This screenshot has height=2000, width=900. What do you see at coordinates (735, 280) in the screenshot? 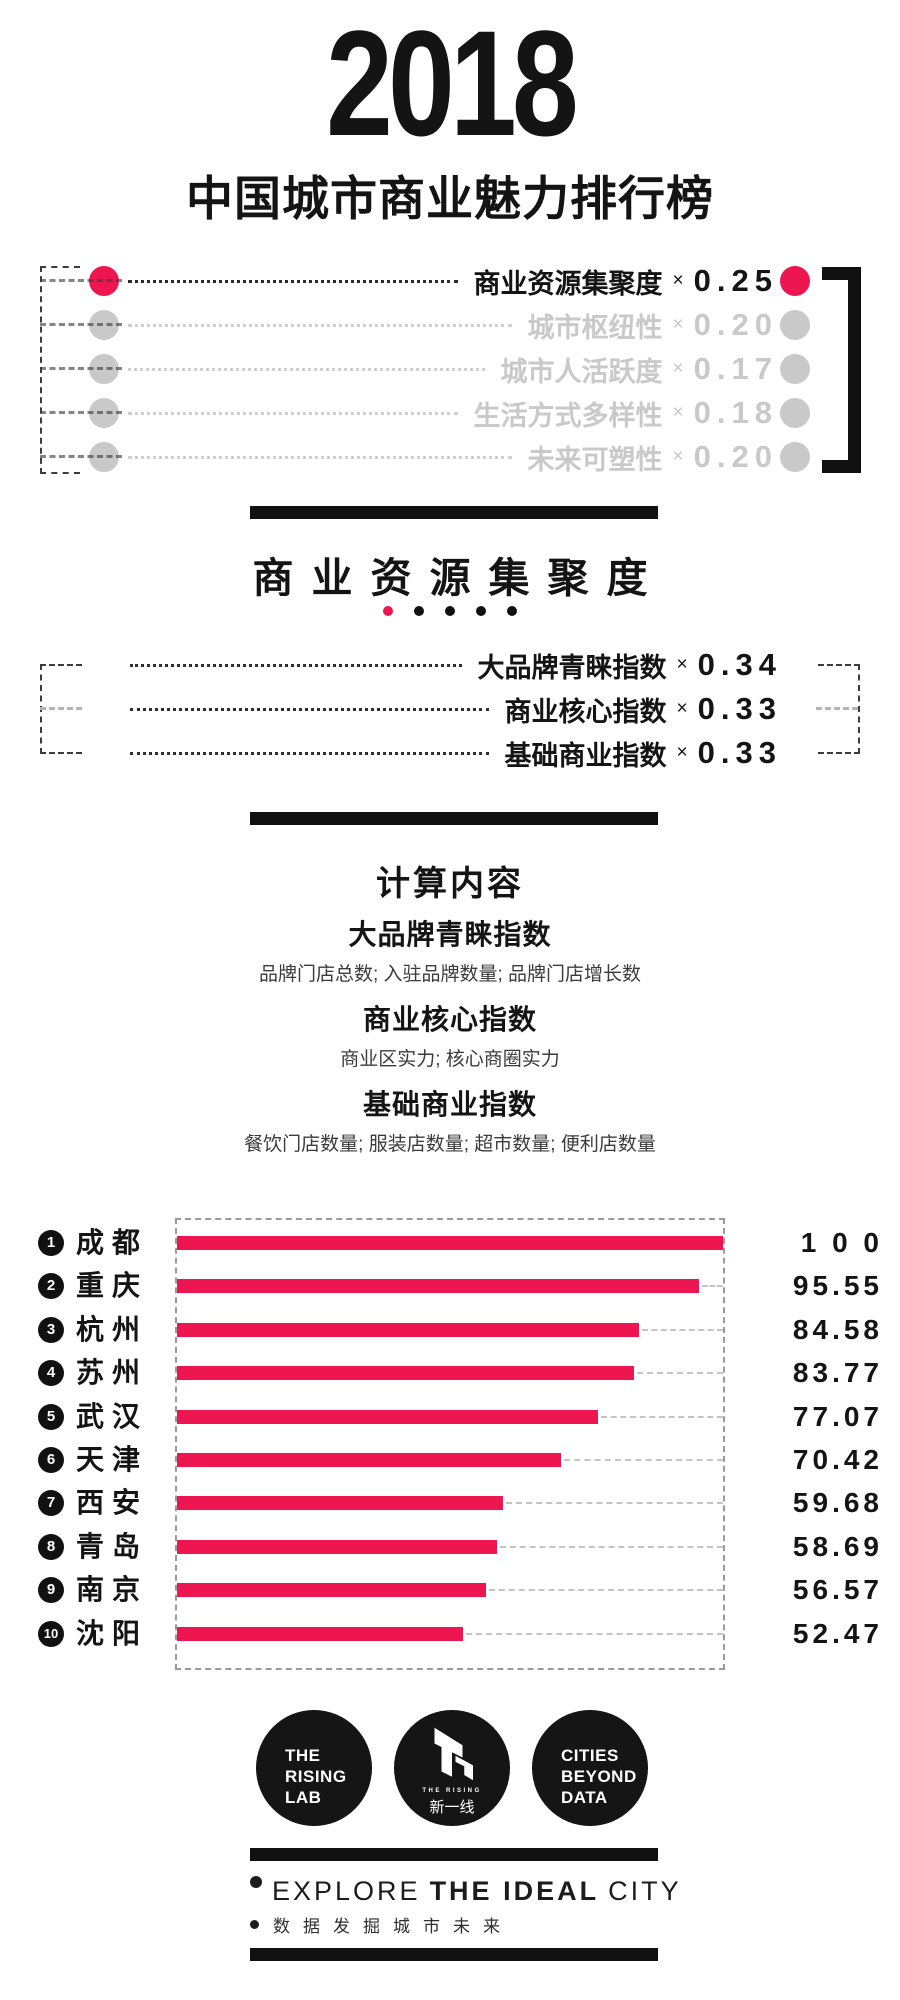
I see `weight-value: 0.25` at bounding box center [735, 280].